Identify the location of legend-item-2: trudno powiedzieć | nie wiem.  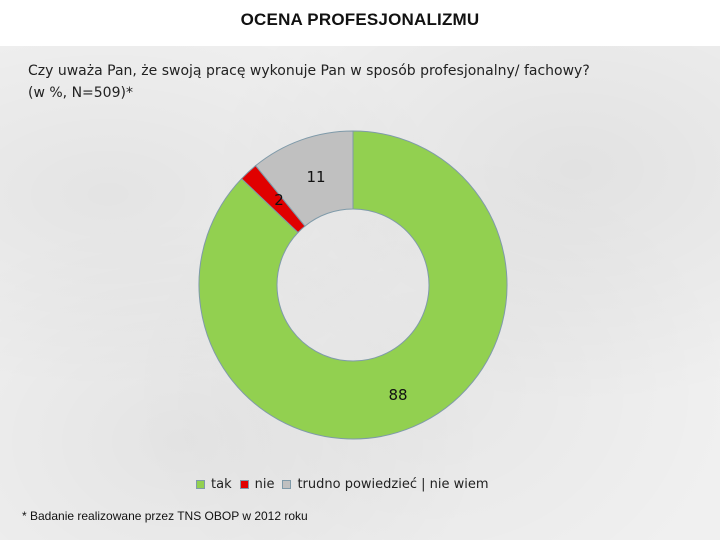
(385, 484).